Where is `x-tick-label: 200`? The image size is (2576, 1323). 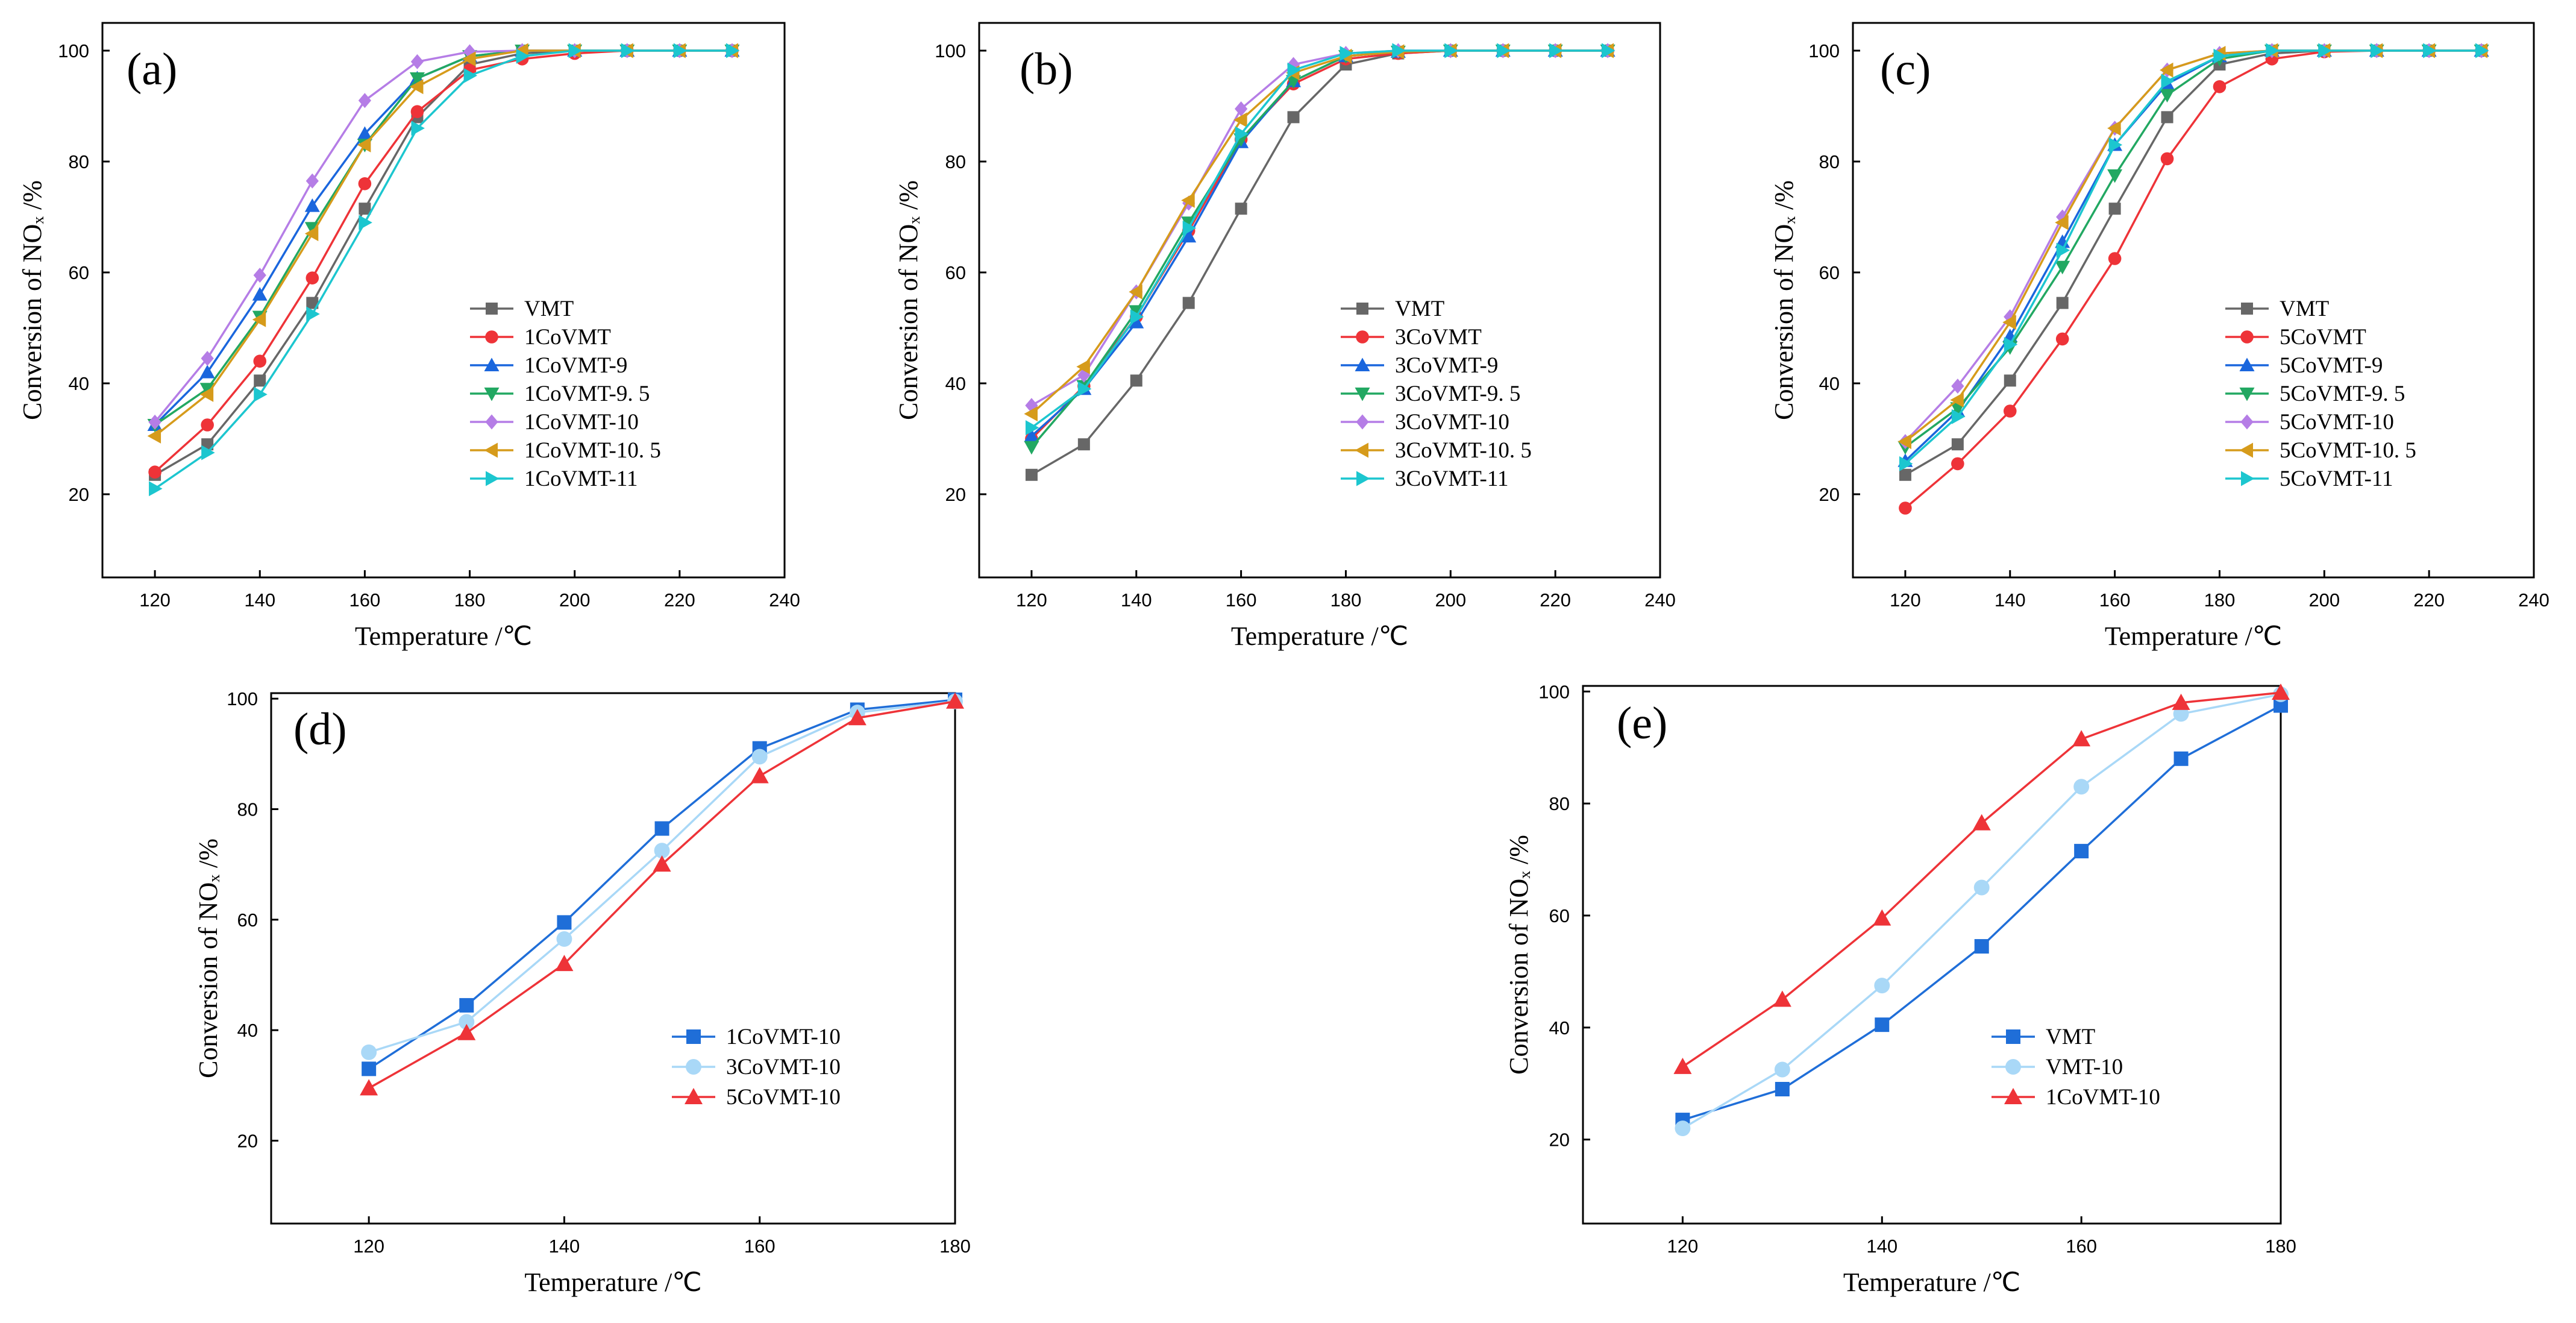 x-tick-label: 200 is located at coordinates (1450, 600).